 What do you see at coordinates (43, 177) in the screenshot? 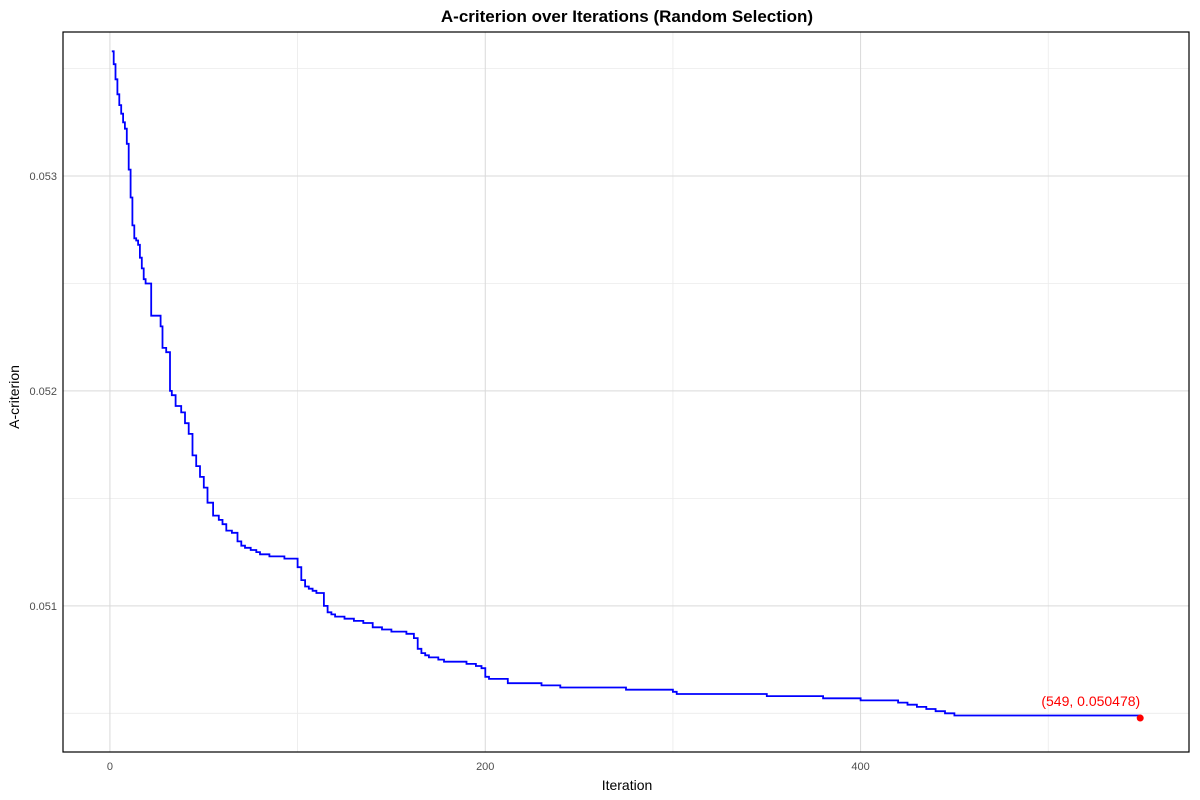
I see `y-tick-label: 0.053` at bounding box center [43, 177].